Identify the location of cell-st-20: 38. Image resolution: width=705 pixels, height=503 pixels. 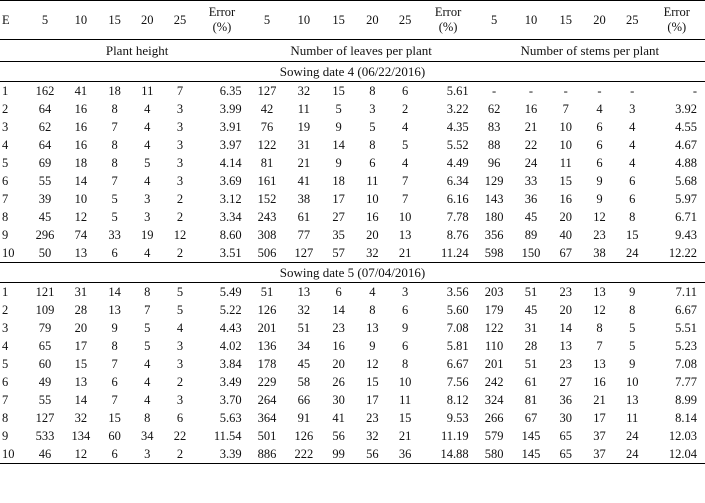
(599, 252).